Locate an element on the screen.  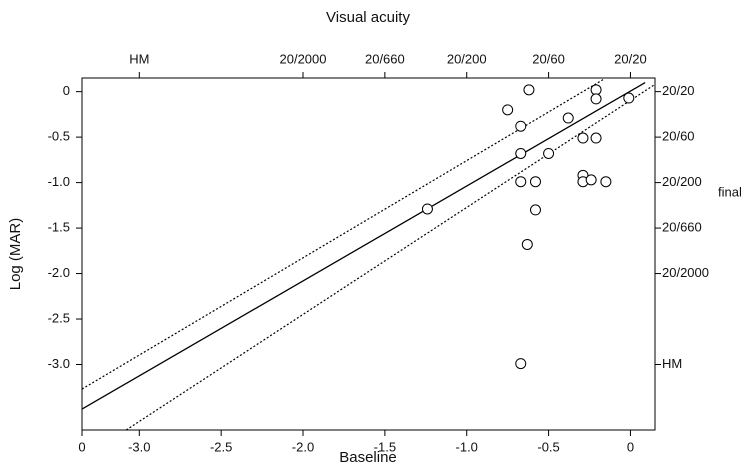
y2-axis-title: final is located at coordinates (730, 191).